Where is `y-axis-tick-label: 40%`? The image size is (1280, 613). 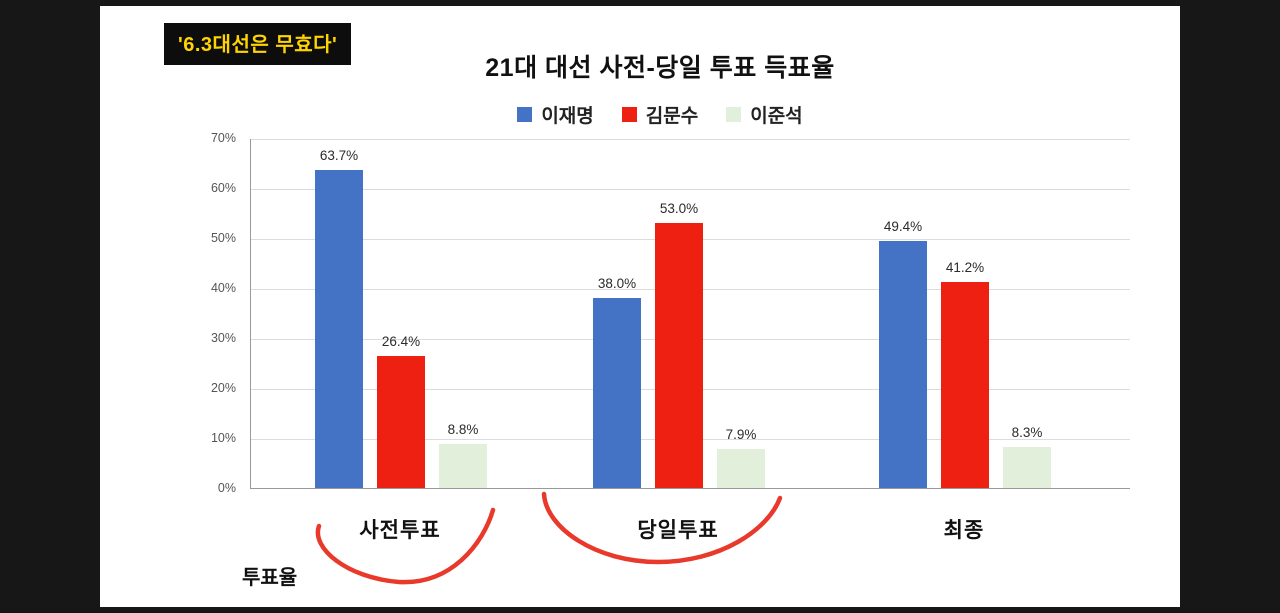 y-axis-tick-label: 40% is located at coordinates (223, 288).